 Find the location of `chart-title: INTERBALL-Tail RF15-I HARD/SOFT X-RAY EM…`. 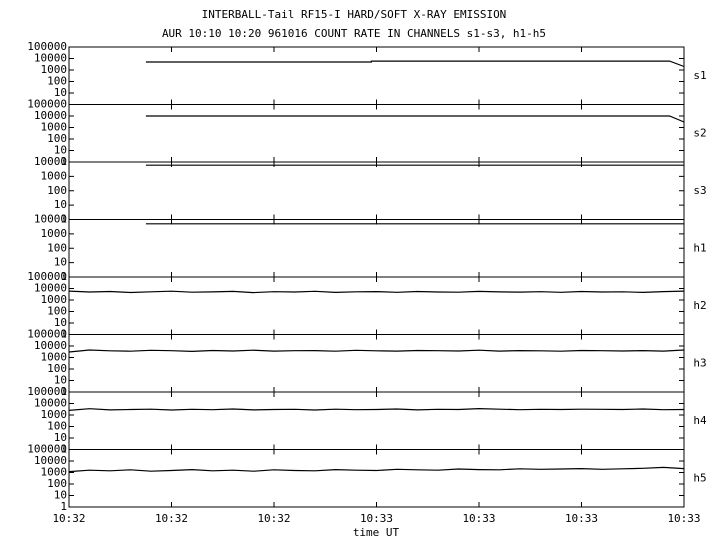

chart-title: INTERBALL-Tail RF15-I HARD/SOFT X-RAY EM… is located at coordinates (354, 14).